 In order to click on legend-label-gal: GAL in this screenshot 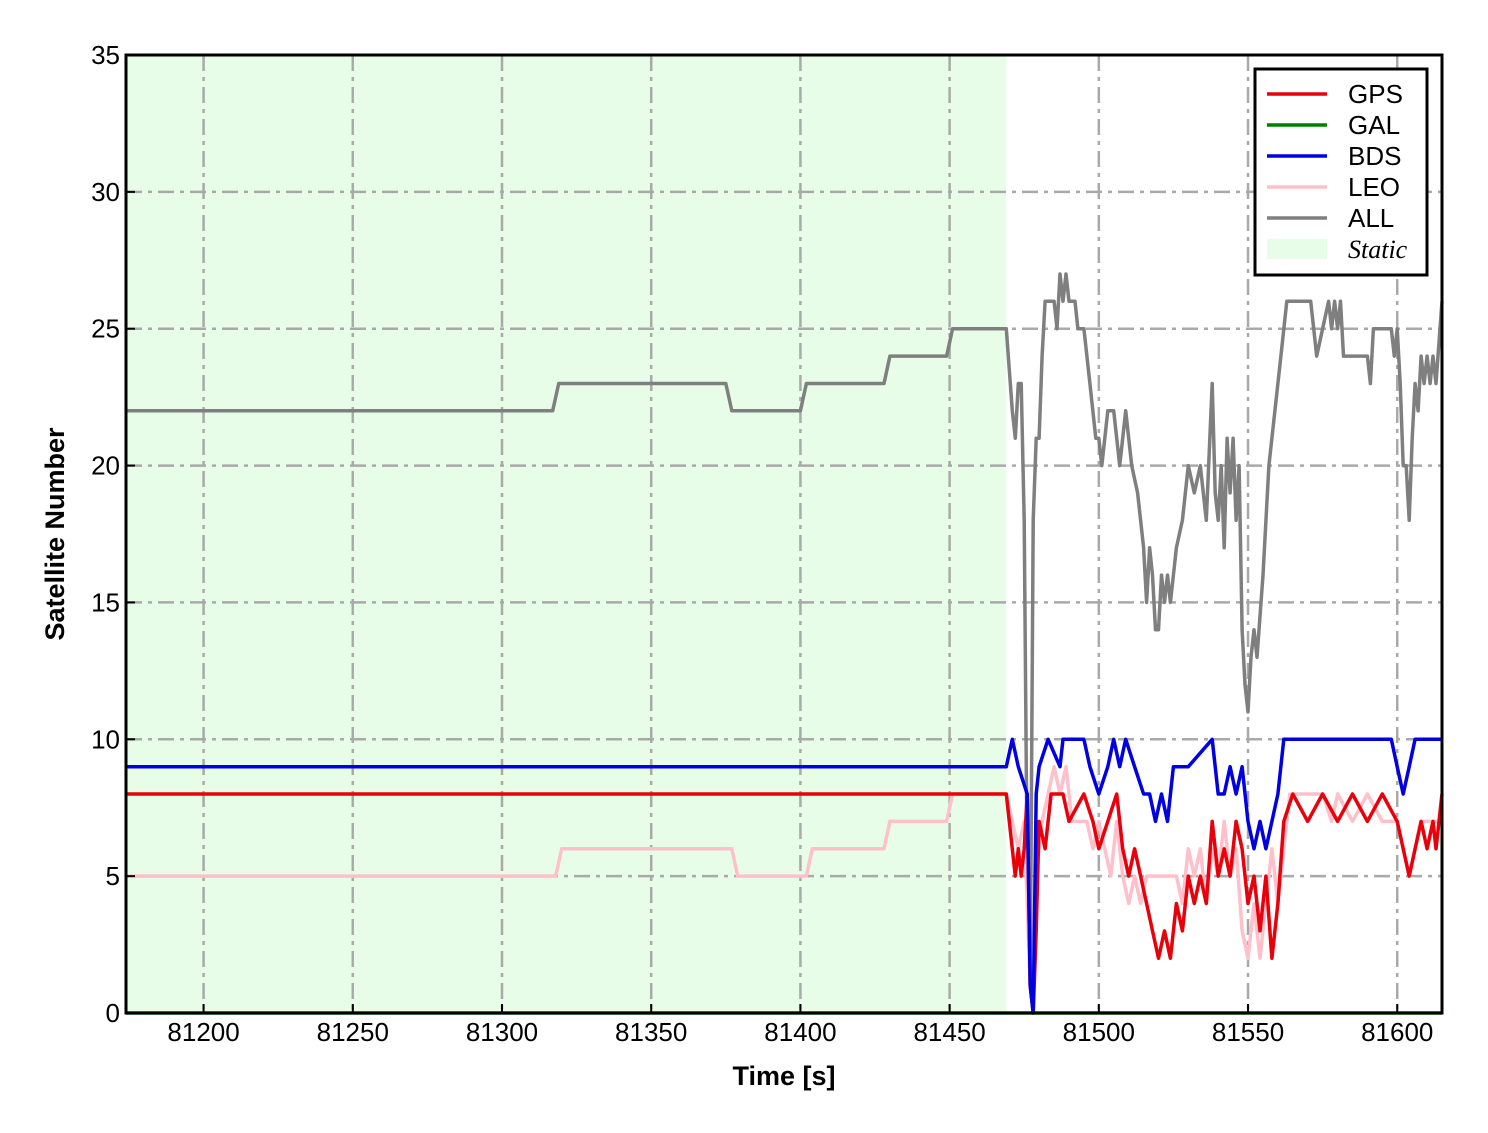, I will do `click(1374, 125)`.